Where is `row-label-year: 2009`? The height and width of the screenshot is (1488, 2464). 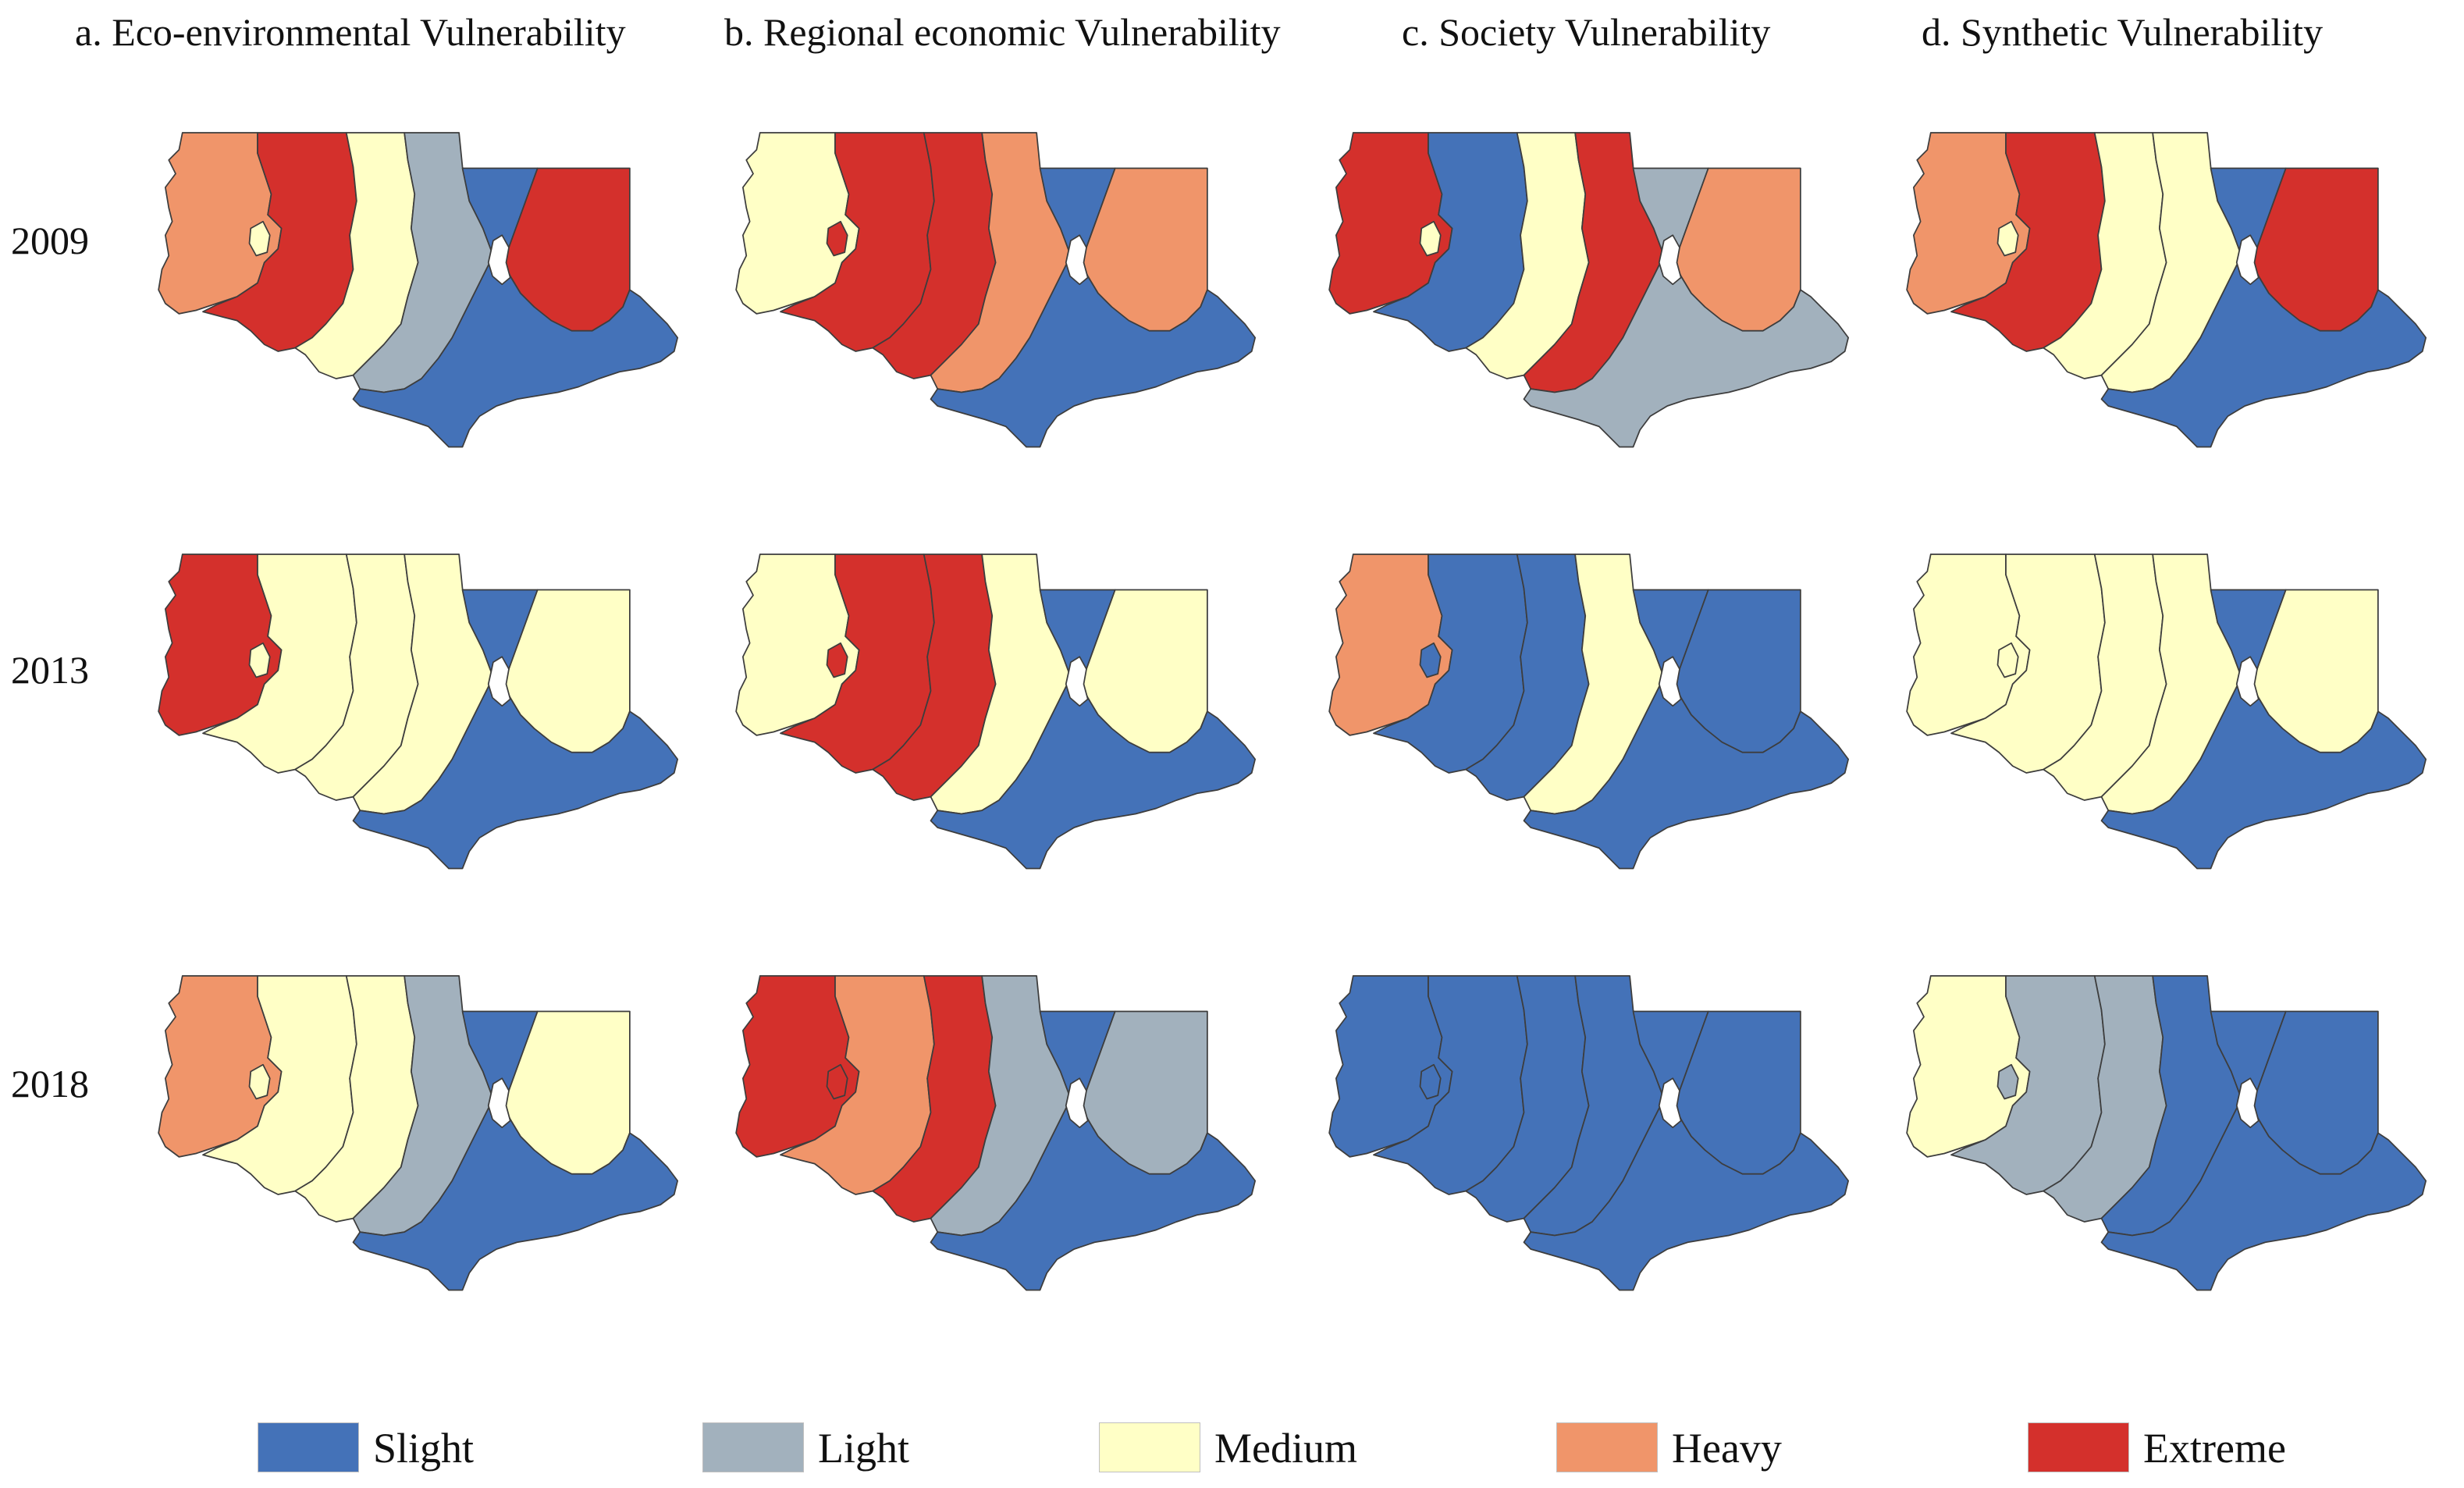 row-label-year: 2009 is located at coordinates (50, 240).